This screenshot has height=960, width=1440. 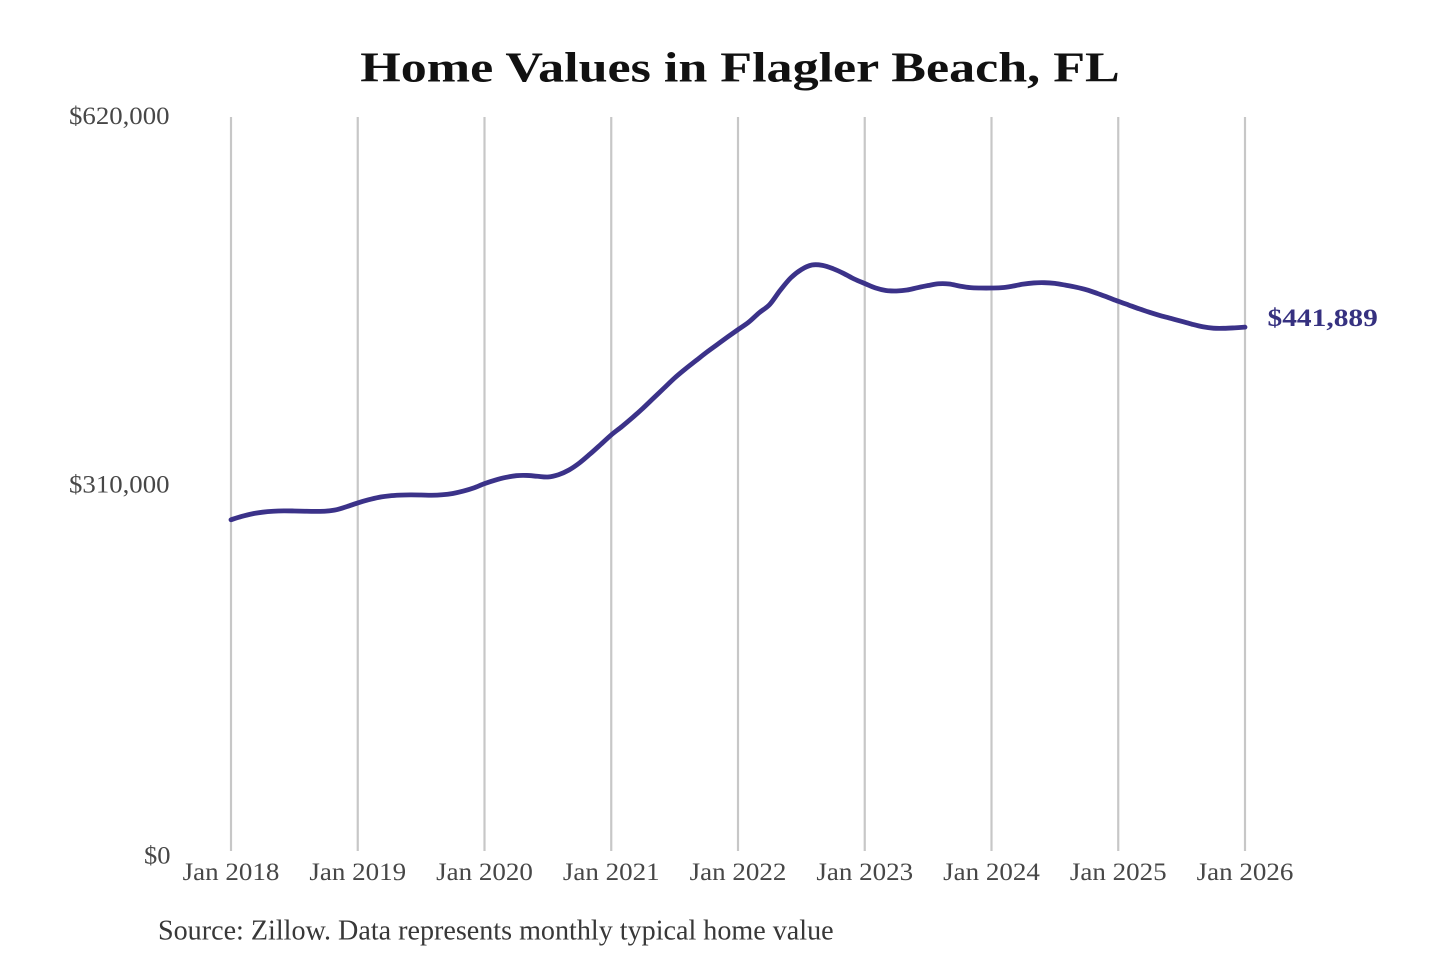 What do you see at coordinates (739, 68) in the screenshot?
I see `svg-text:Home Values in Flagler Beach,: Home Values in Flagler Beach, FL` at bounding box center [739, 68].